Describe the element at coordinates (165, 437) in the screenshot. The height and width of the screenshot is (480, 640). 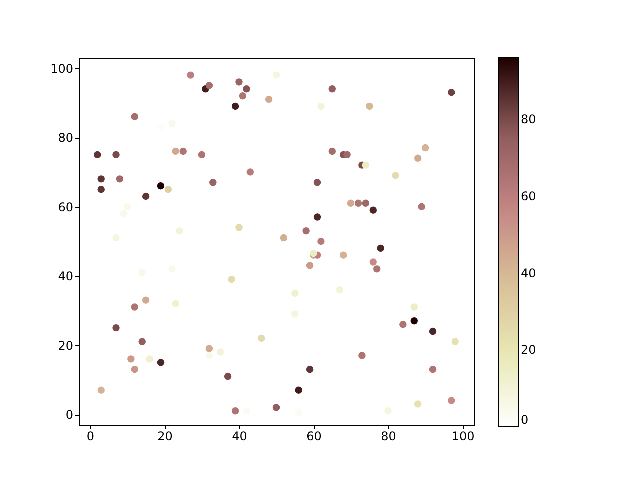
I see `x-tick-label: 20` at that location.